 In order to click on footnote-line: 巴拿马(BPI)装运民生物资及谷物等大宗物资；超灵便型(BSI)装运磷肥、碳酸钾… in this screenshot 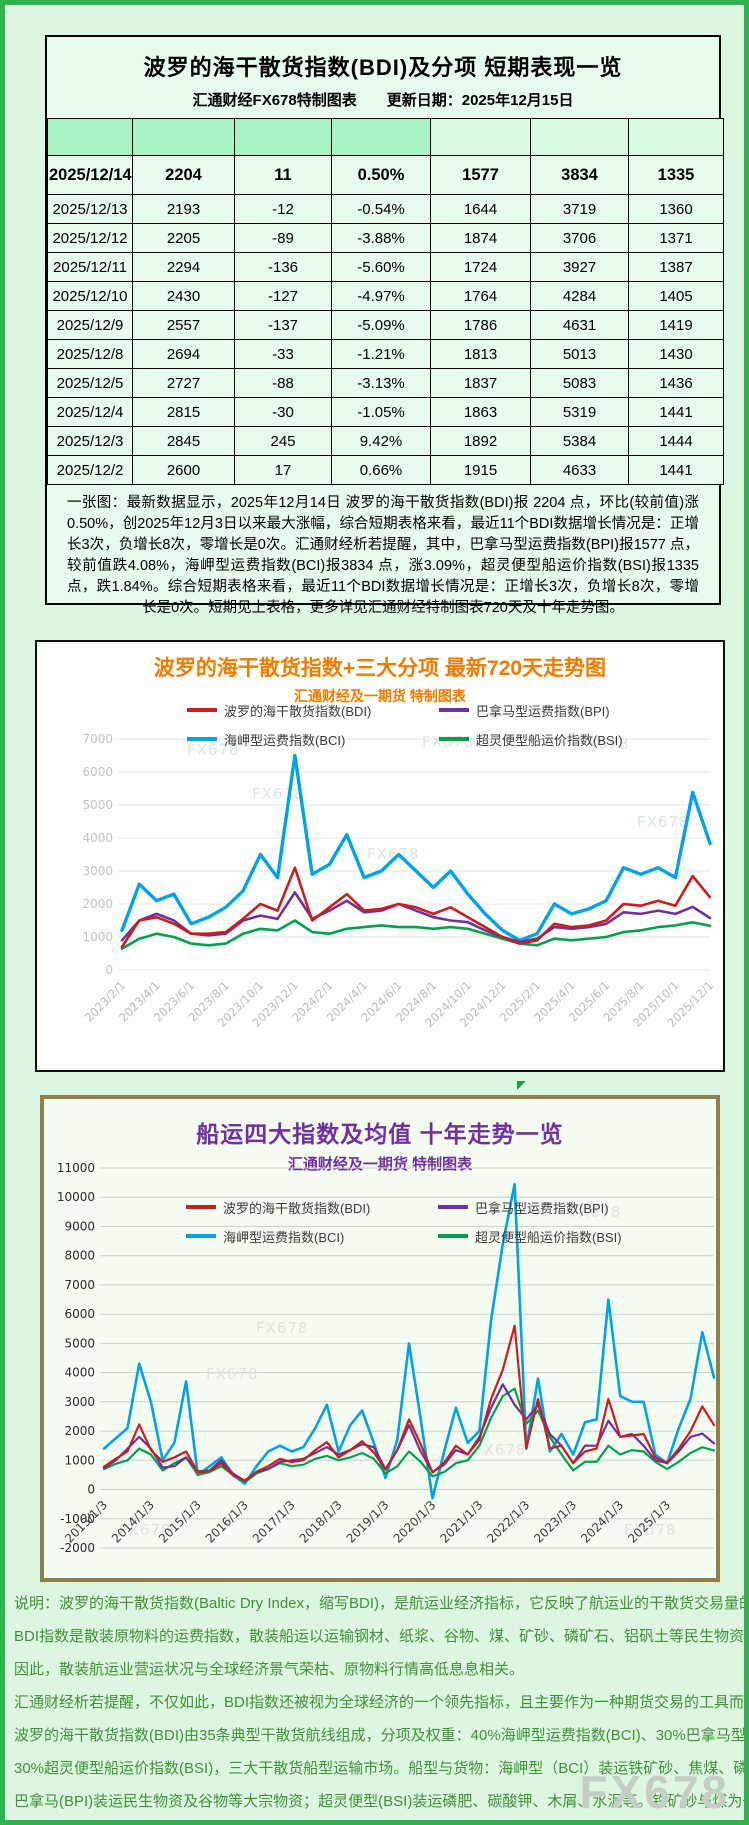, I will do `click(379, 1801)`.